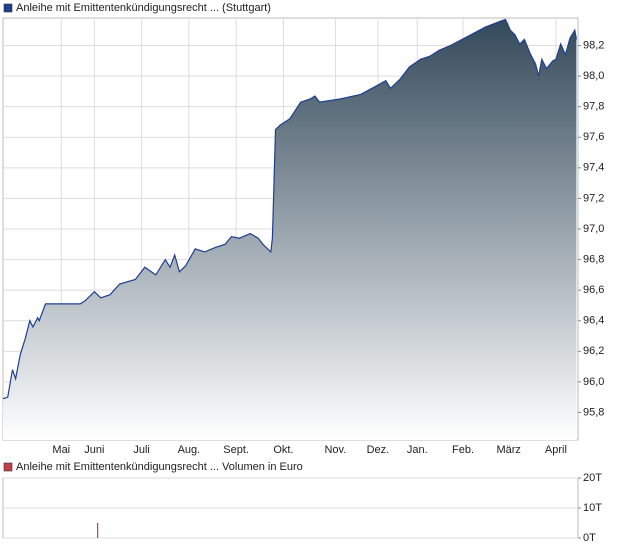 This screenshot has height=546, width=620. Describe the element at coordinates (593, 259) in the screenshot. I see `y-tick-label: 96,8` at that location.